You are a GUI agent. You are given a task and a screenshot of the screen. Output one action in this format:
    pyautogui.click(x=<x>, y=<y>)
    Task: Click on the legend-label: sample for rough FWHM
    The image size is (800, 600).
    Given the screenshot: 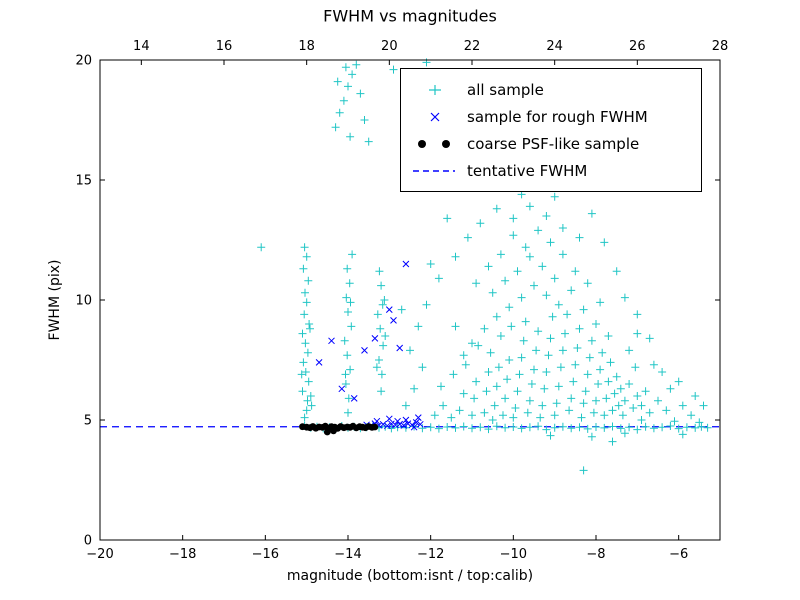 What is the action you would take?
    pyautogui.click(x=557, y=116)
    